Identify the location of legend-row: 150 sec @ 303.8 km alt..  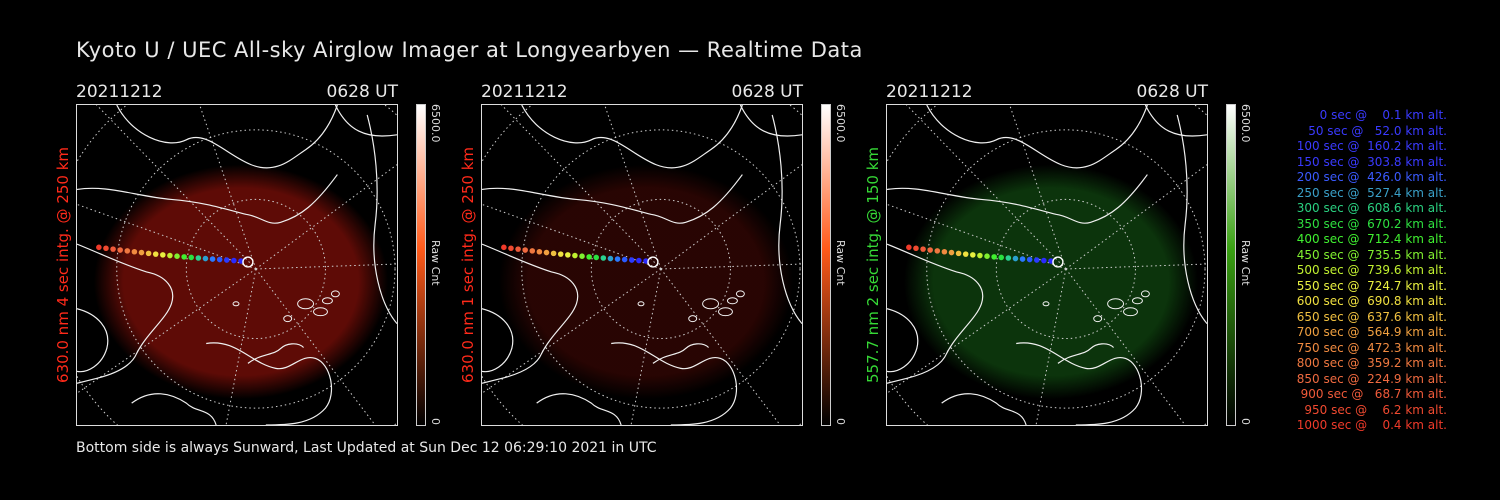
(1369, 161).